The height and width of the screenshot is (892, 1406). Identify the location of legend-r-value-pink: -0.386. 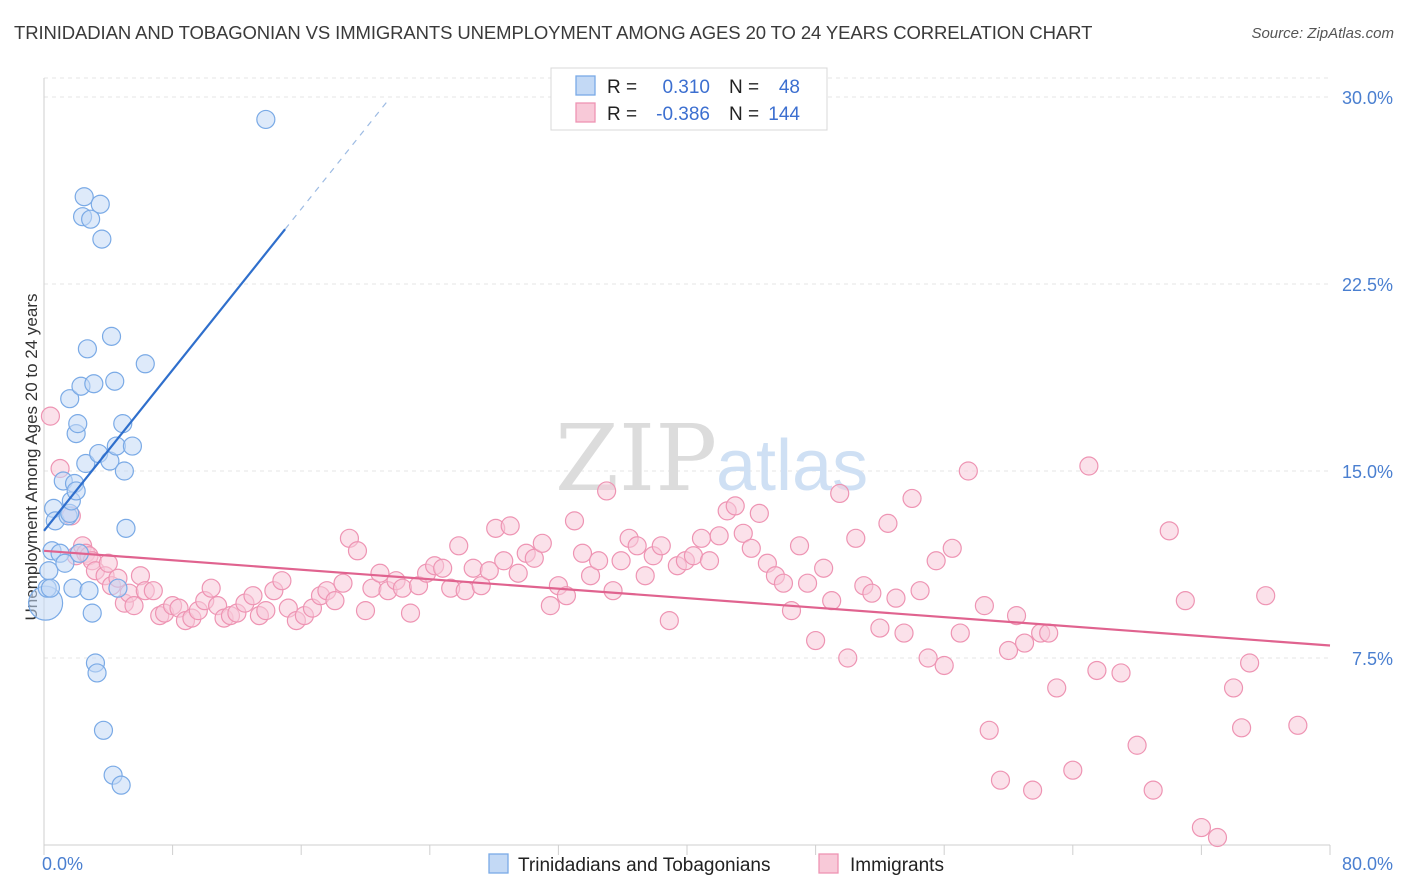
(683, 114).